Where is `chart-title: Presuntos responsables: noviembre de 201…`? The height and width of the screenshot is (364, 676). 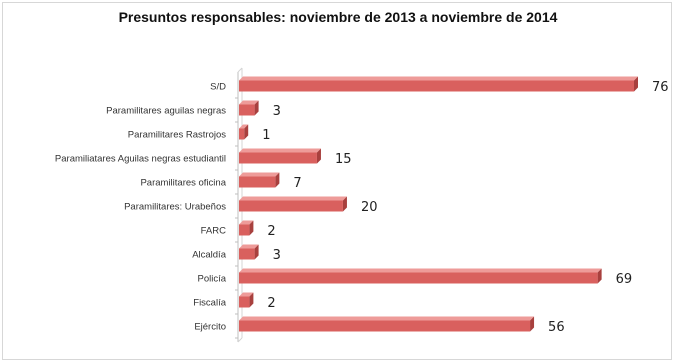
chart-title: Presuntos responsables: noviembre de 201… is located at coordinates (338, 17).